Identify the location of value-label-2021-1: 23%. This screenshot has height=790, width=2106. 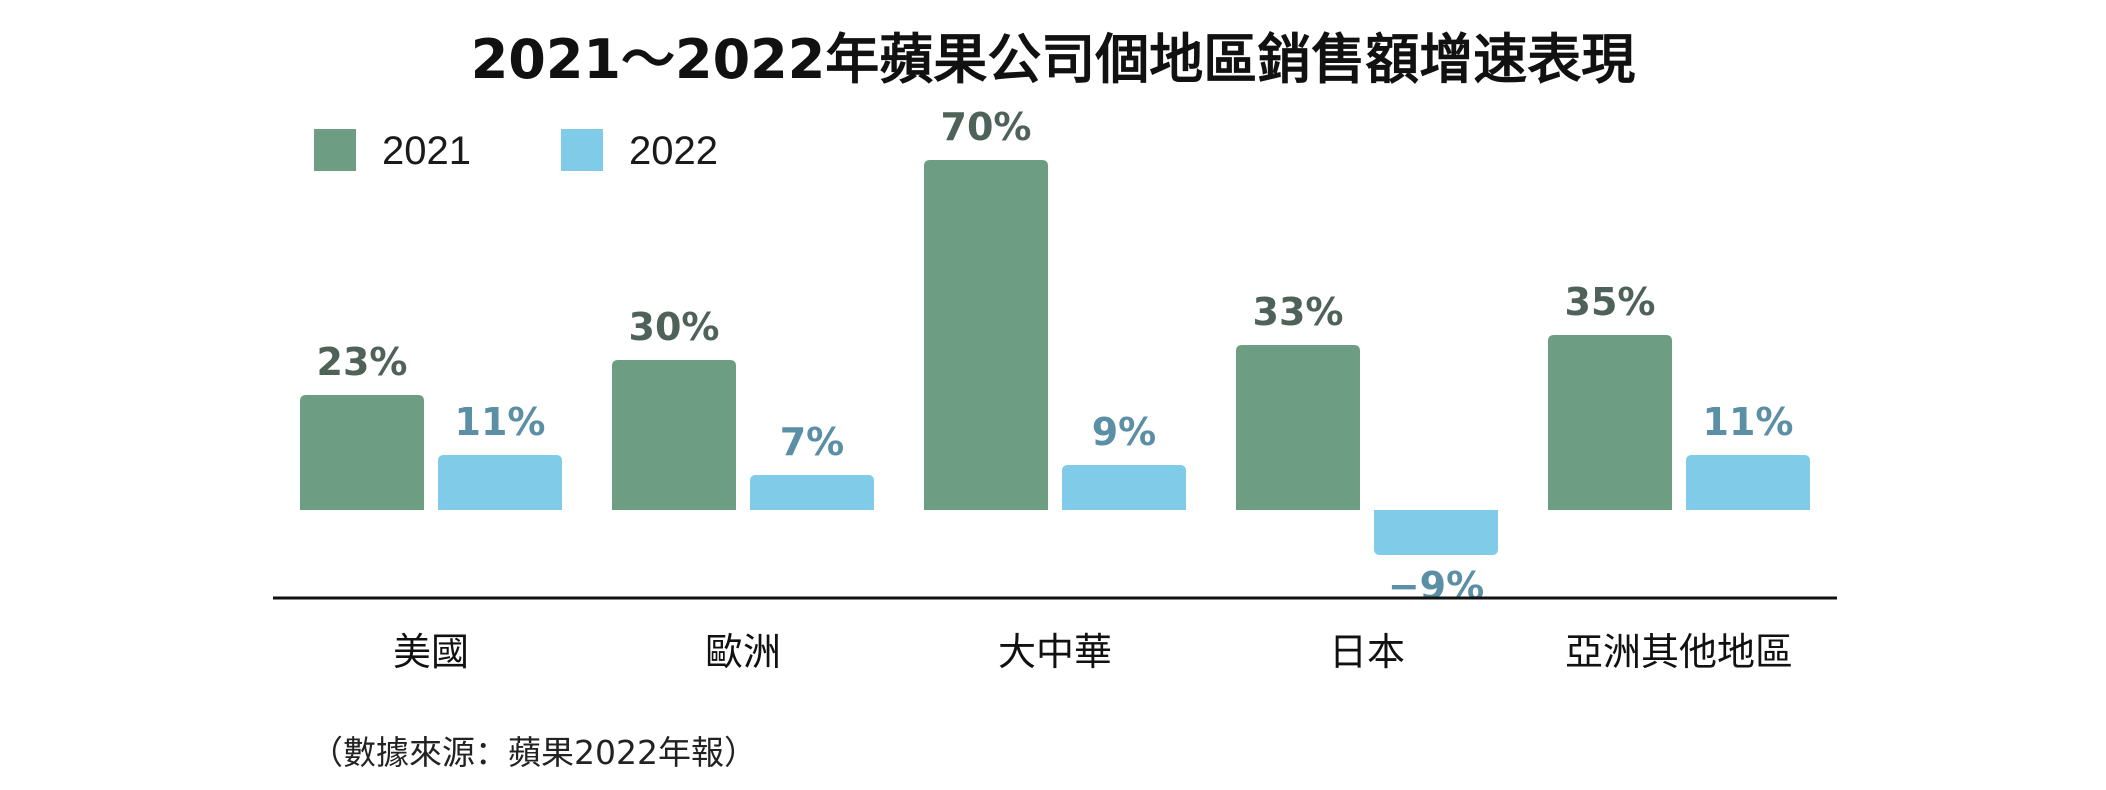
(362, 362).